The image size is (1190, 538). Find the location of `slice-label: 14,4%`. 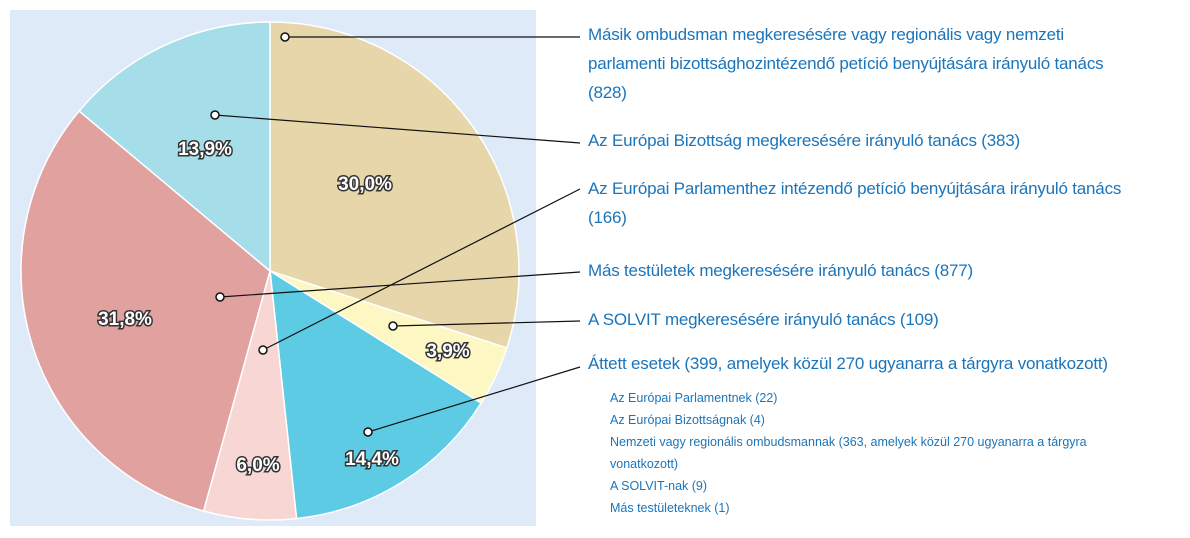

slice-label: 14,4% is located at coordinates (372, 459).